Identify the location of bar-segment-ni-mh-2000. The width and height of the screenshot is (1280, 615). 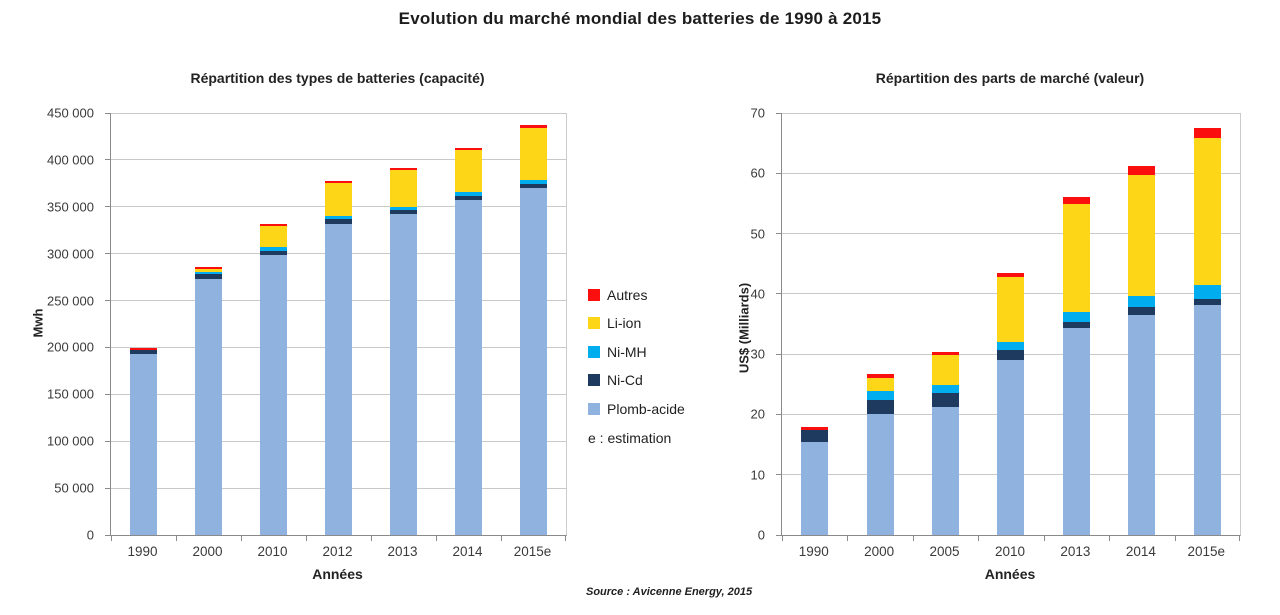
(880, 395).